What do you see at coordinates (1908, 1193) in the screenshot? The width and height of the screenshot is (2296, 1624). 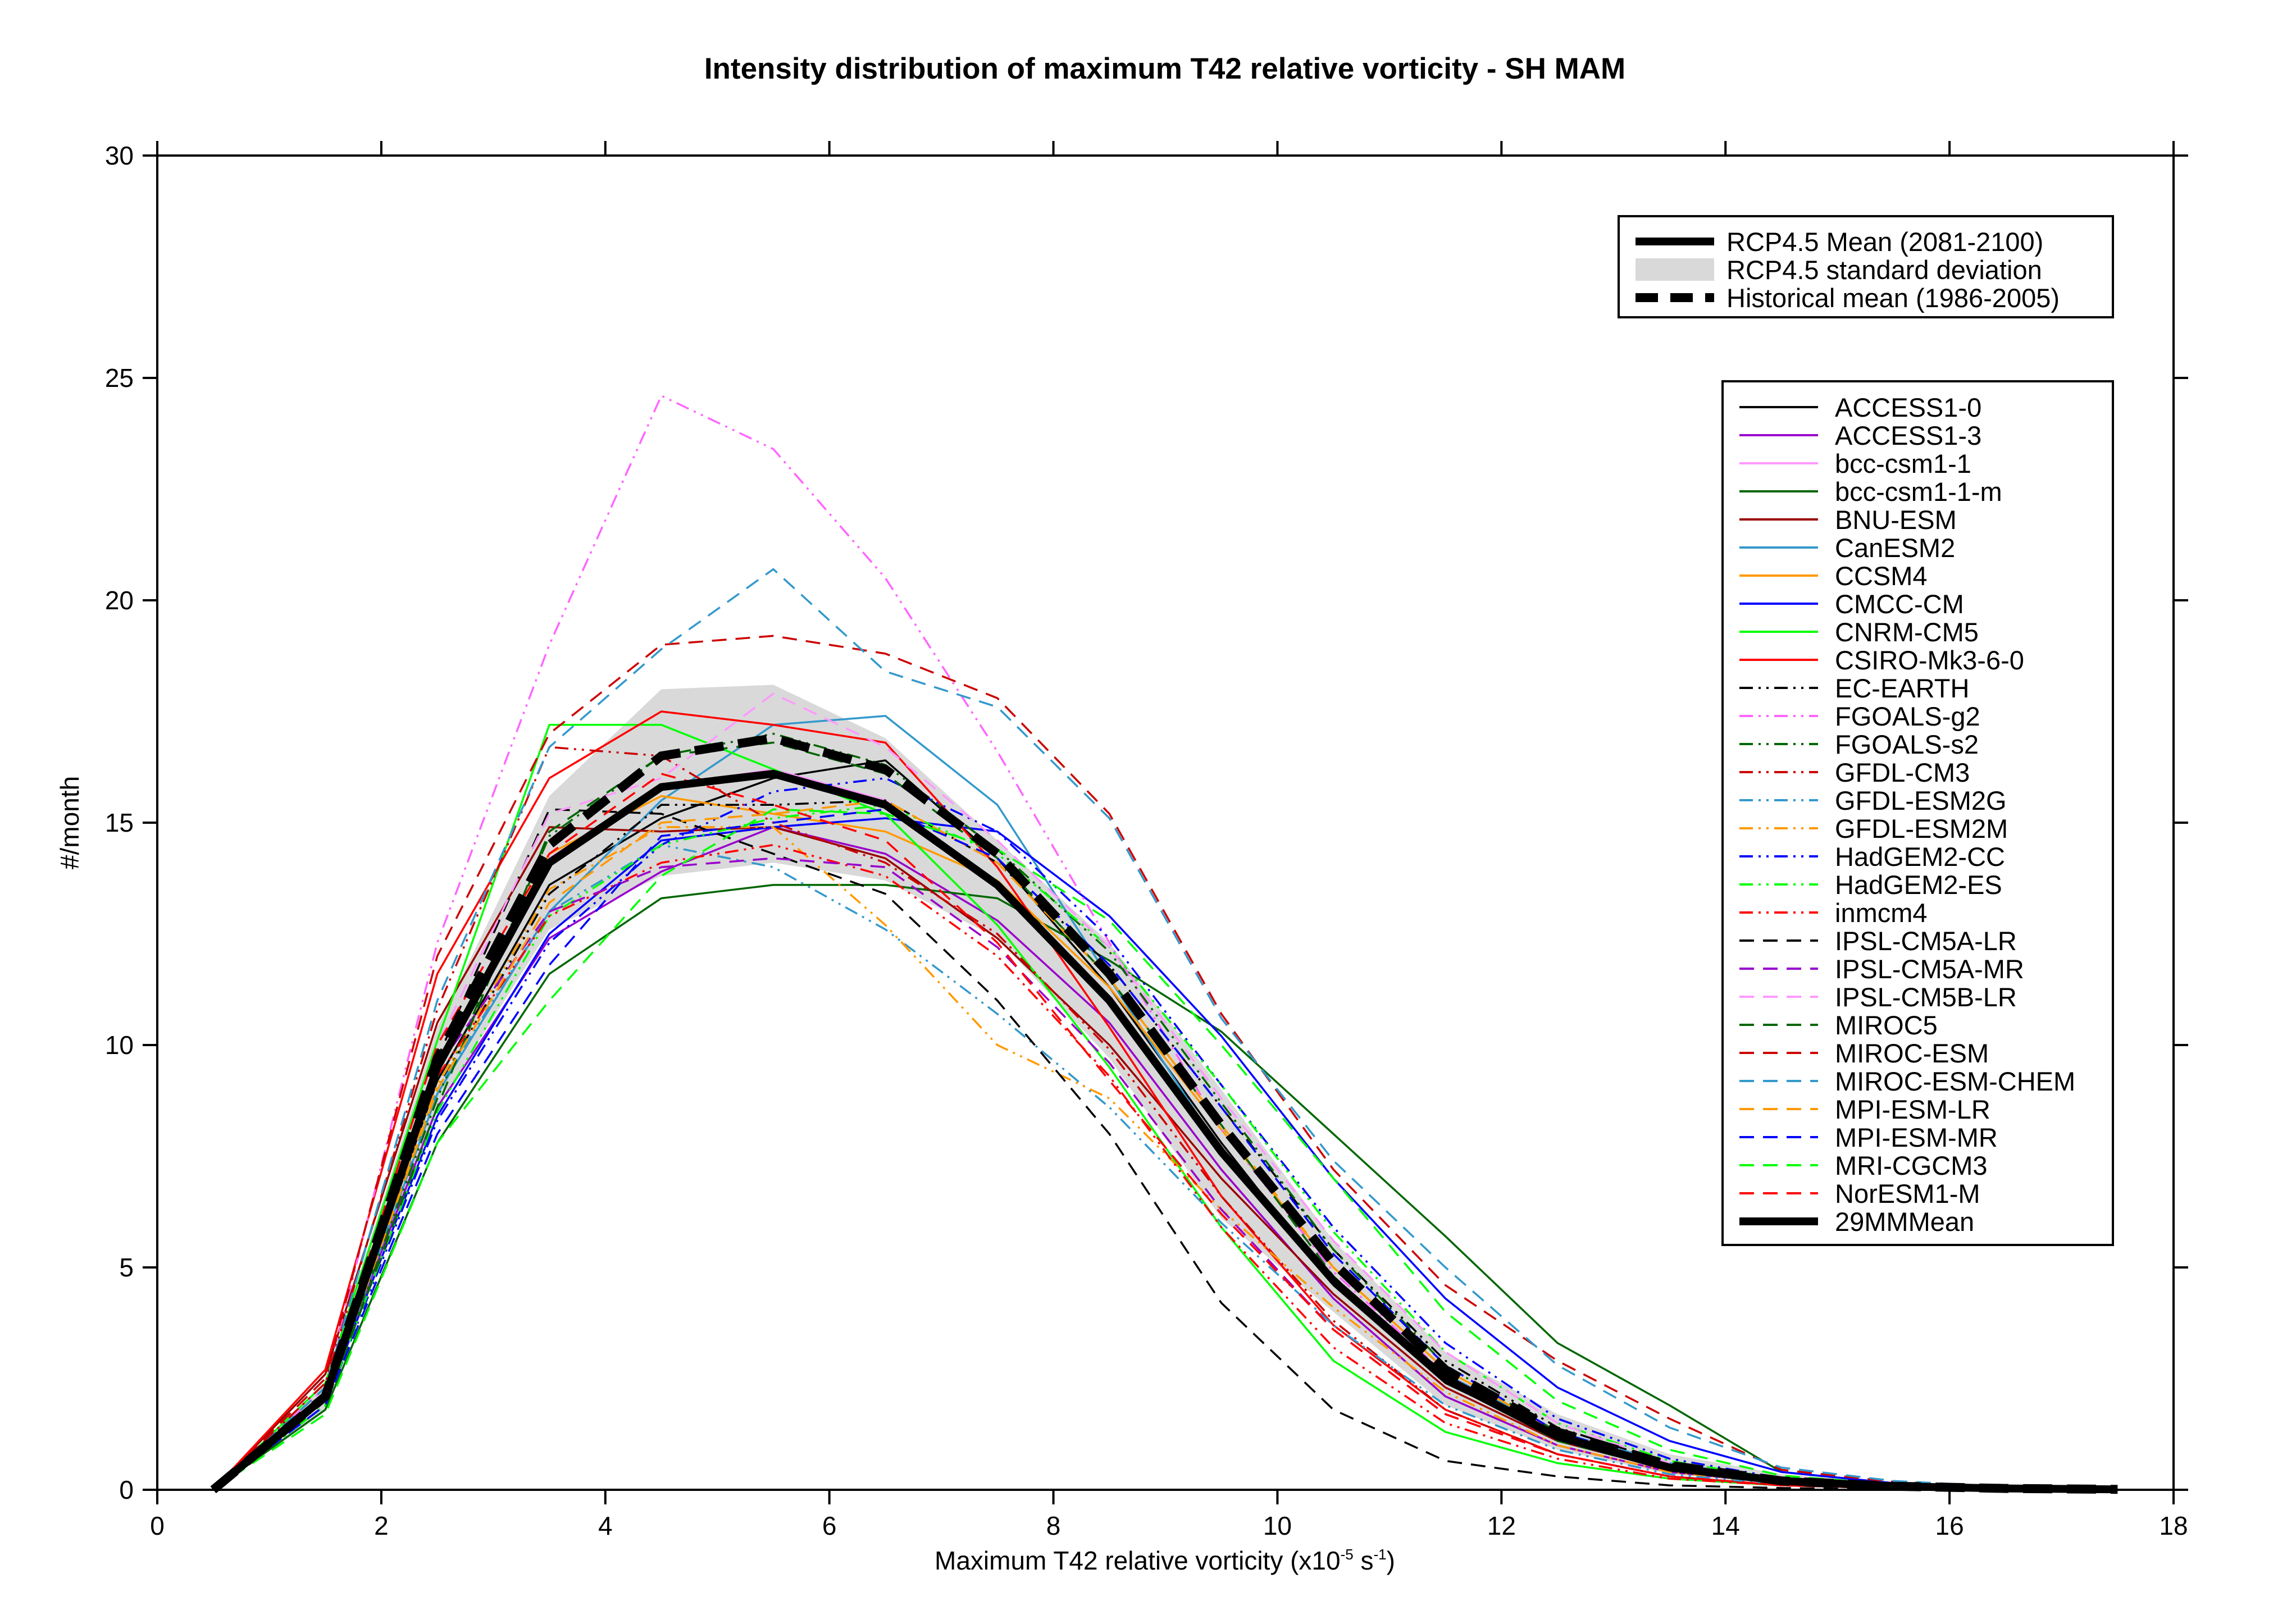 I see `legend-label-NorESM1-M: NorESM1-M` at bounding box center [1908, 1193].